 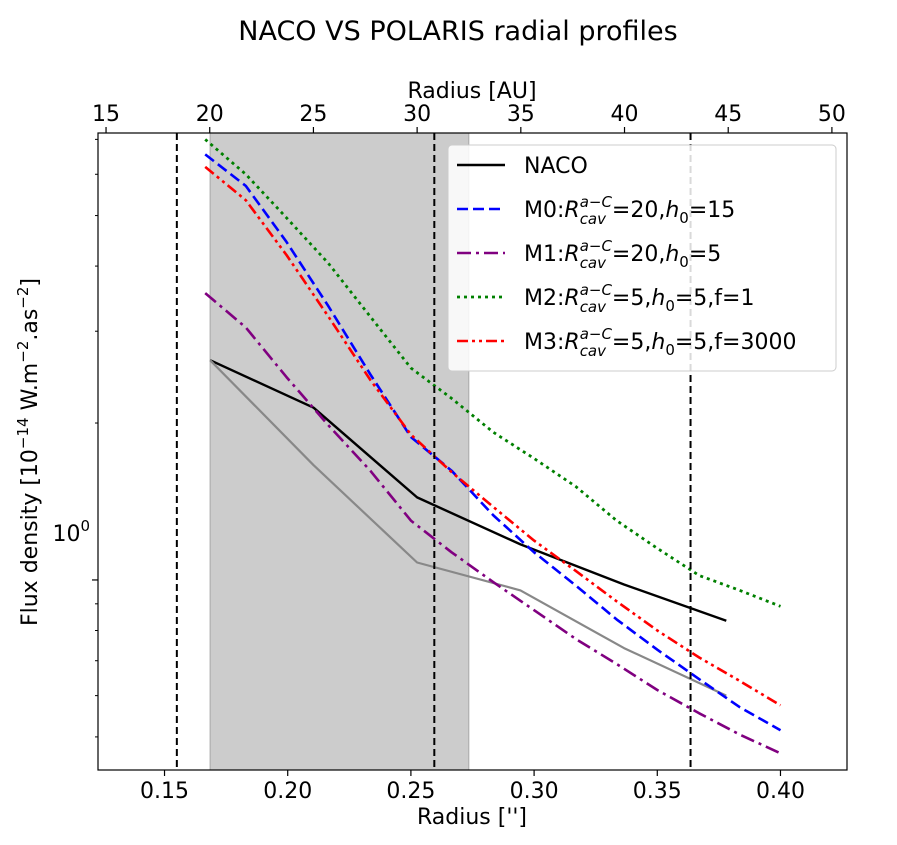 I want to click on x-tick-label: 0.15, so click(x=164, y=791).